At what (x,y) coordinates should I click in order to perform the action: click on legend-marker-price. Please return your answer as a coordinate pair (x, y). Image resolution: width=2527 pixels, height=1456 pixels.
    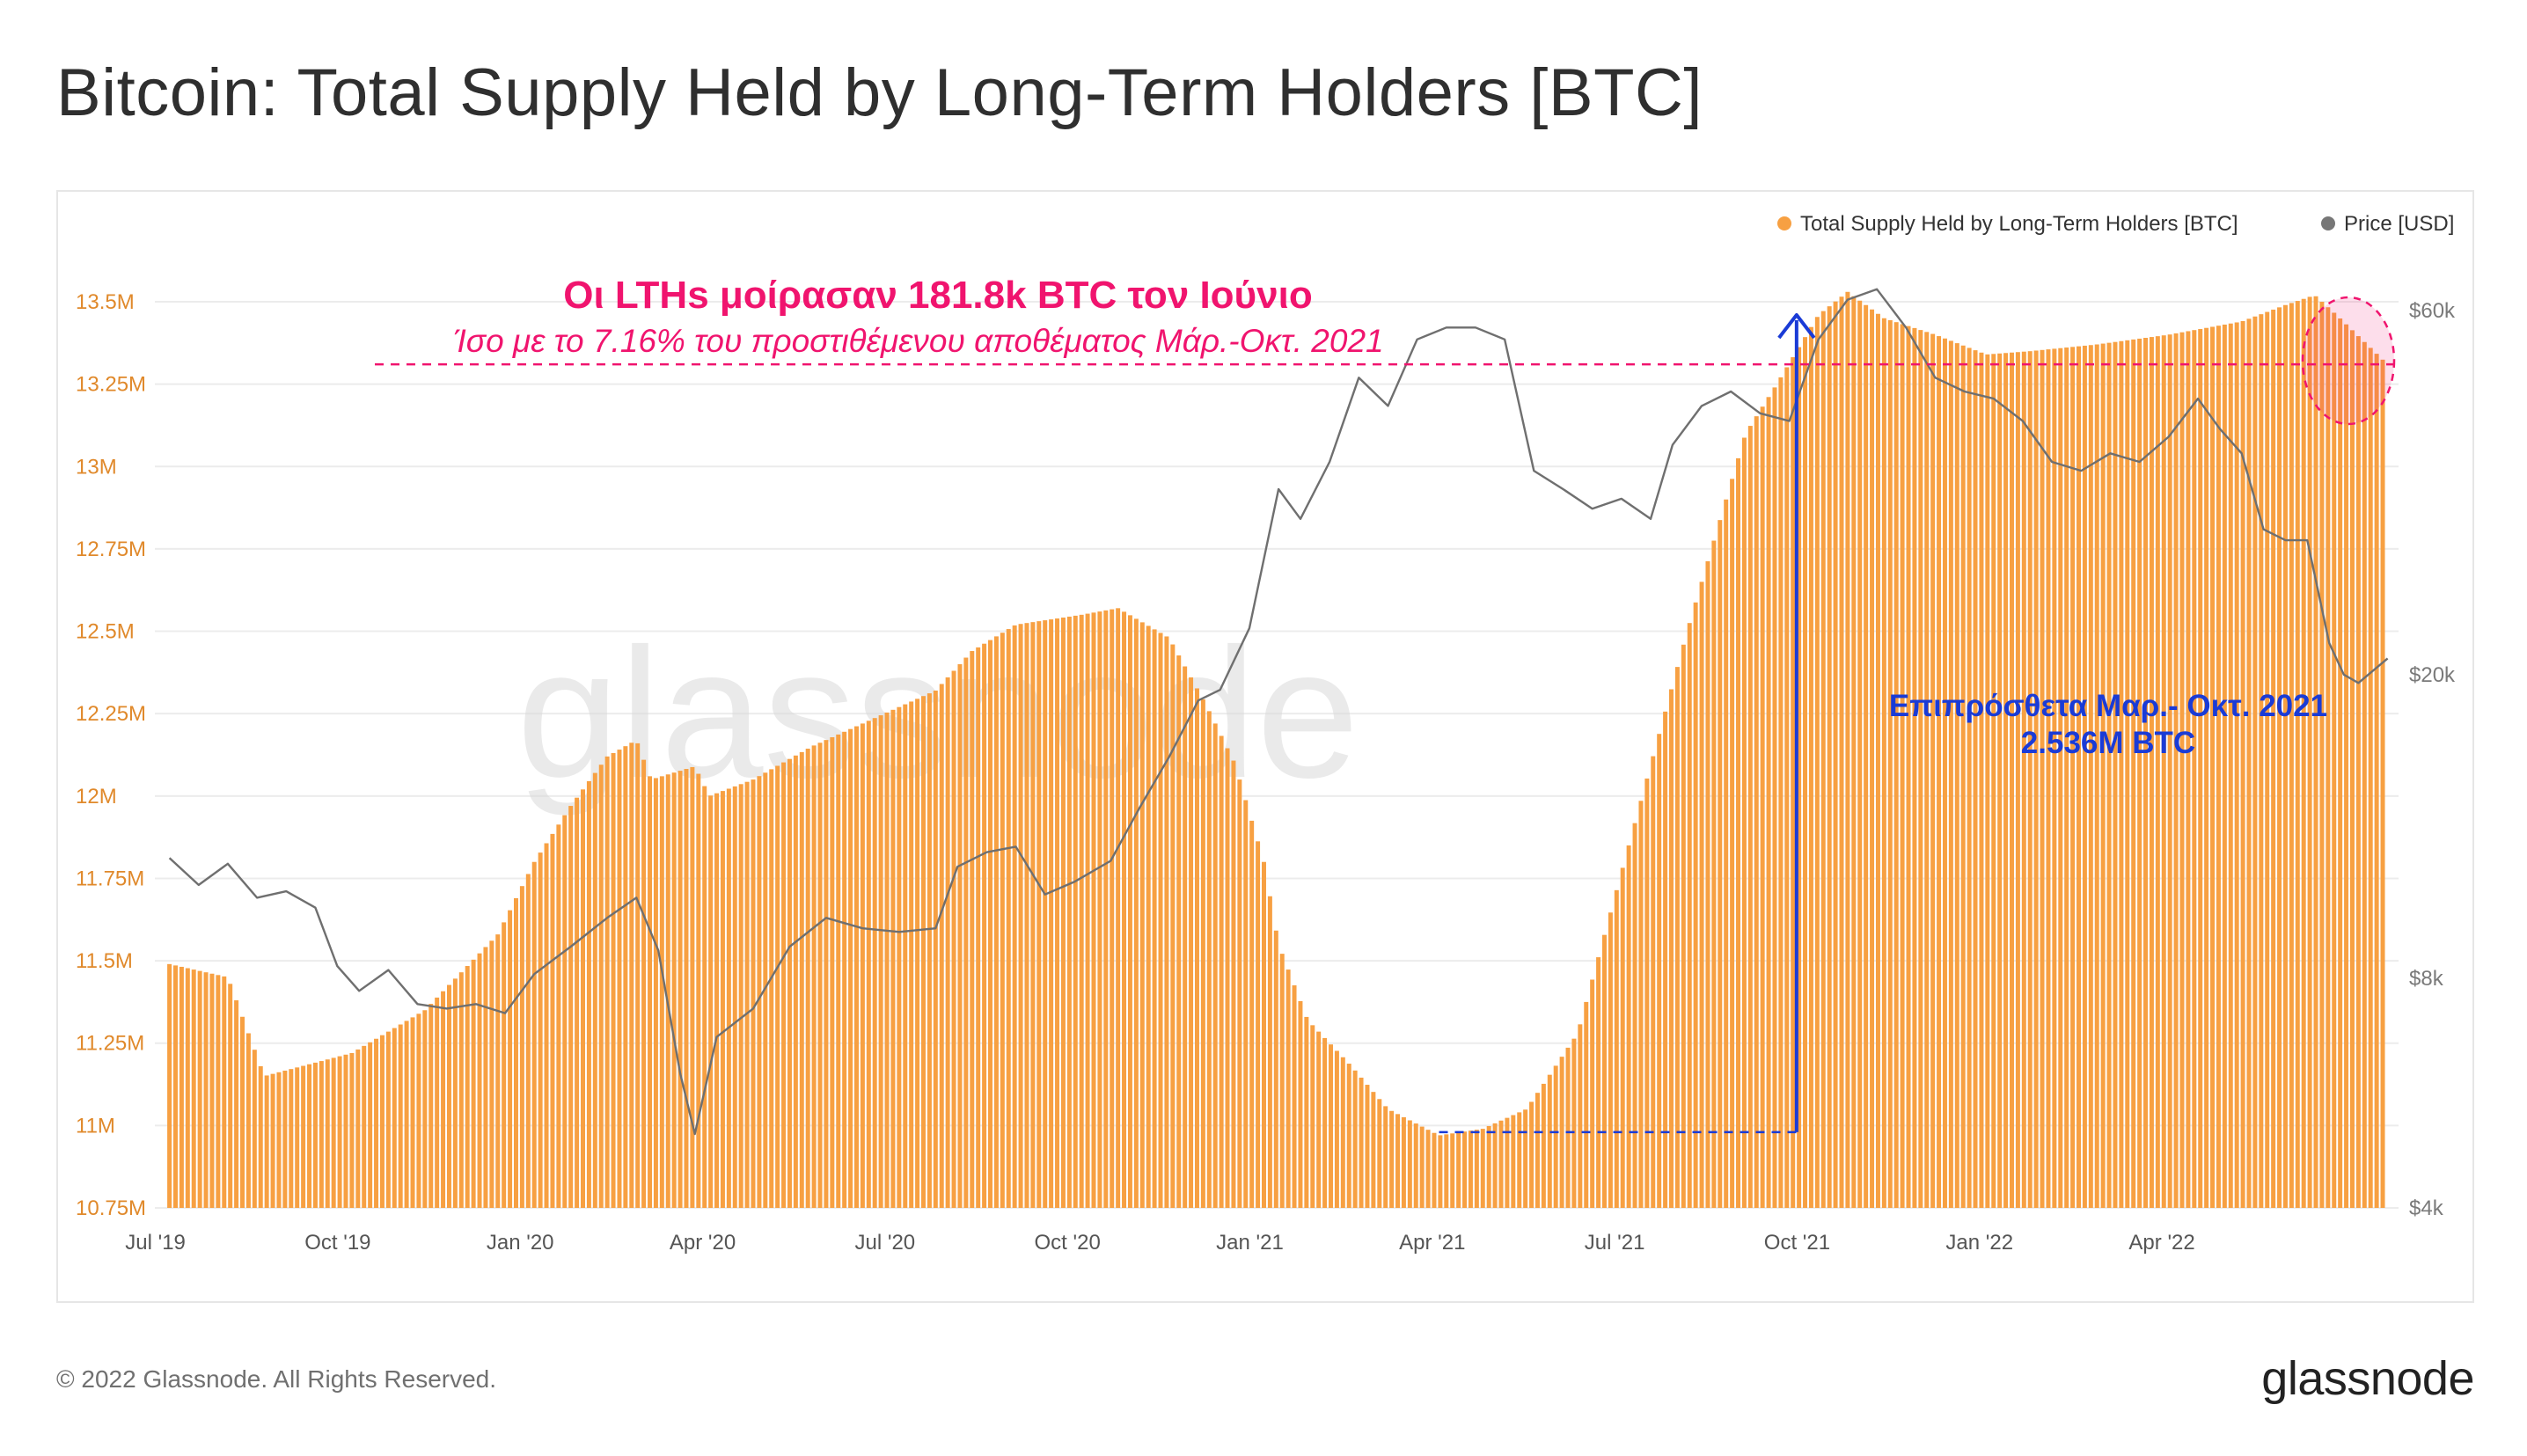
    Looking at the image, I should click on (2328, 223).